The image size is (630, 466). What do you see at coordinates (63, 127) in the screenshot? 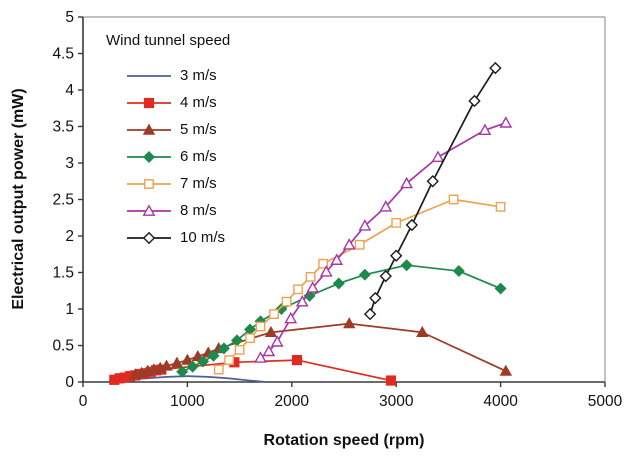
I see `y-tick-label: 3.5` at bounding box center [63, 127].